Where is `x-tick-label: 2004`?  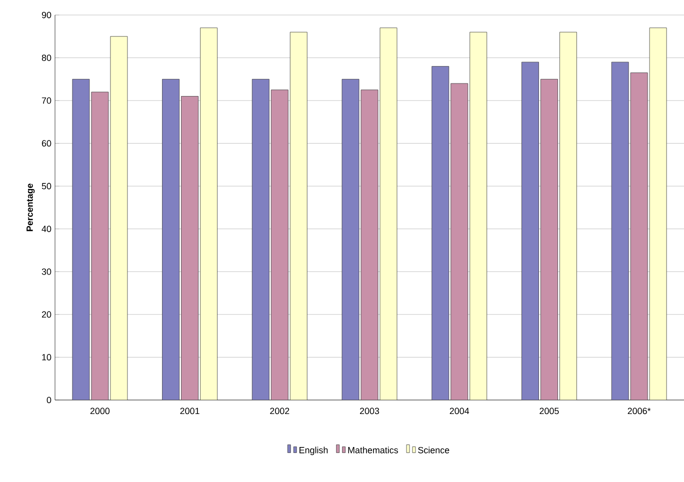 x-tick-label: 2004 is located at coordinates (460, 411).